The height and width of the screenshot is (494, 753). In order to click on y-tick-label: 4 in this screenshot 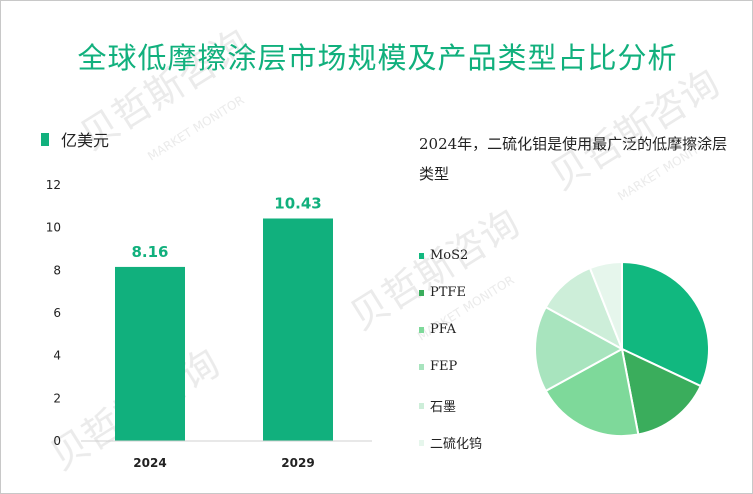, I will do `click(57, 356)`.